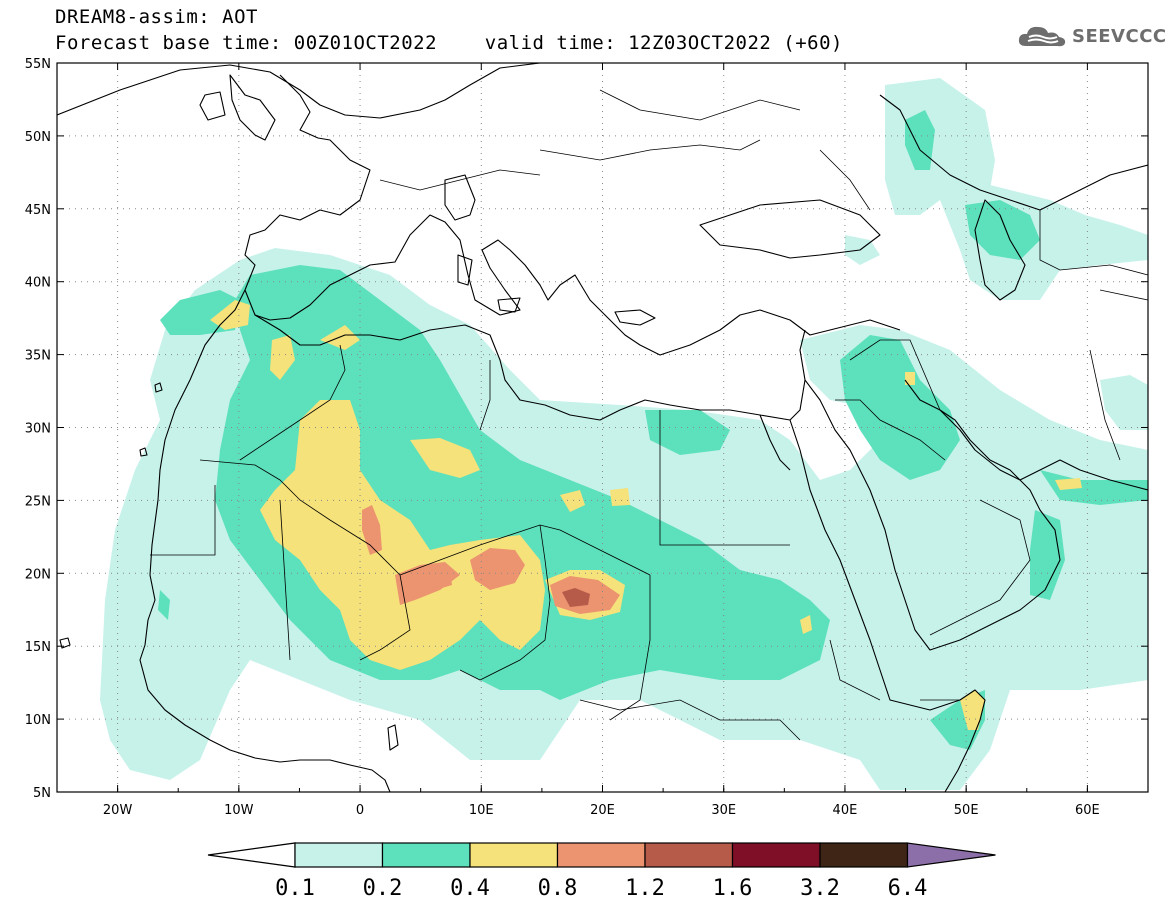  Describe the element at coordinates (1118, 36) in the screenshot. I see `logo-text: SEEVCCC` at that location.